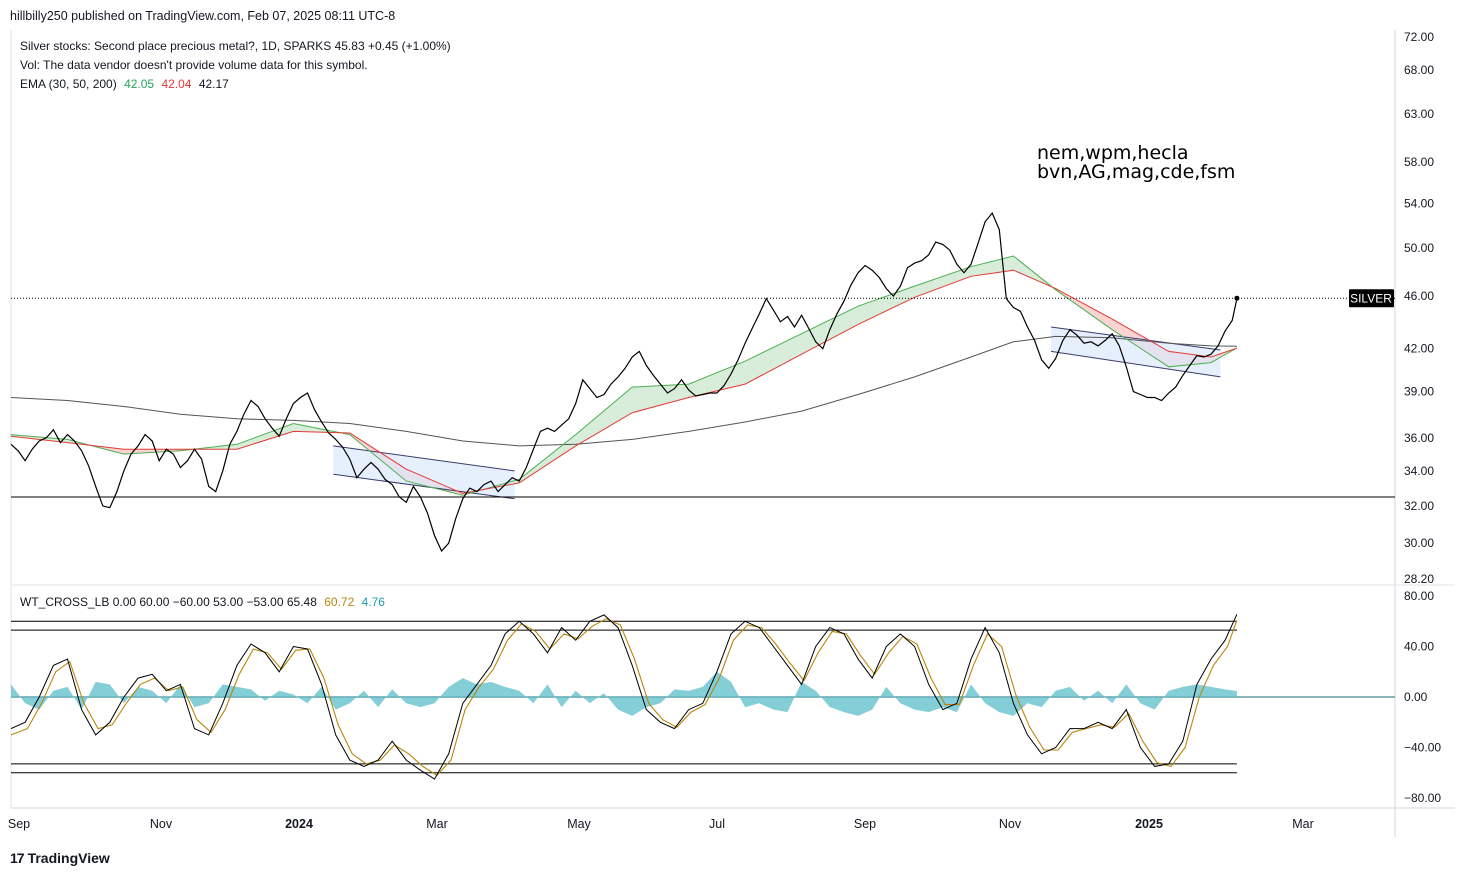  I want to click on ema-30-value: 42.05, so click(139, 84).